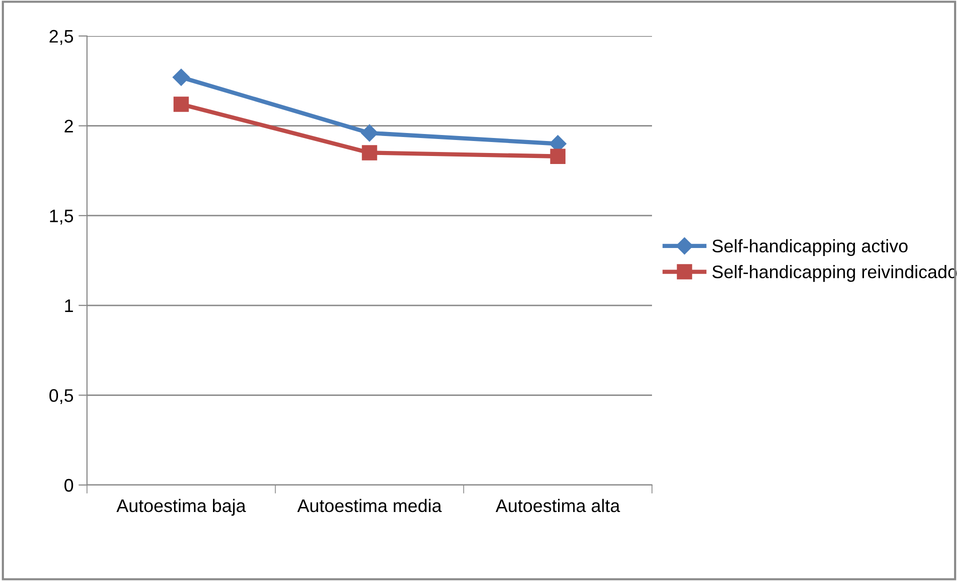 The width and height of the screenshot is (958, 581). I want to click on x-tick-label: Autoestima media, so click(369, 505).